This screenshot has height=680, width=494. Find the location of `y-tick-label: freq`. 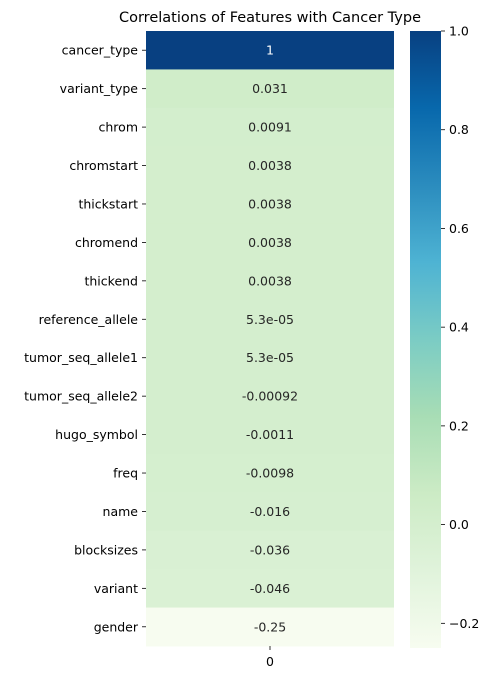

y-tick-label: freq is located at coordinates (125, 473).